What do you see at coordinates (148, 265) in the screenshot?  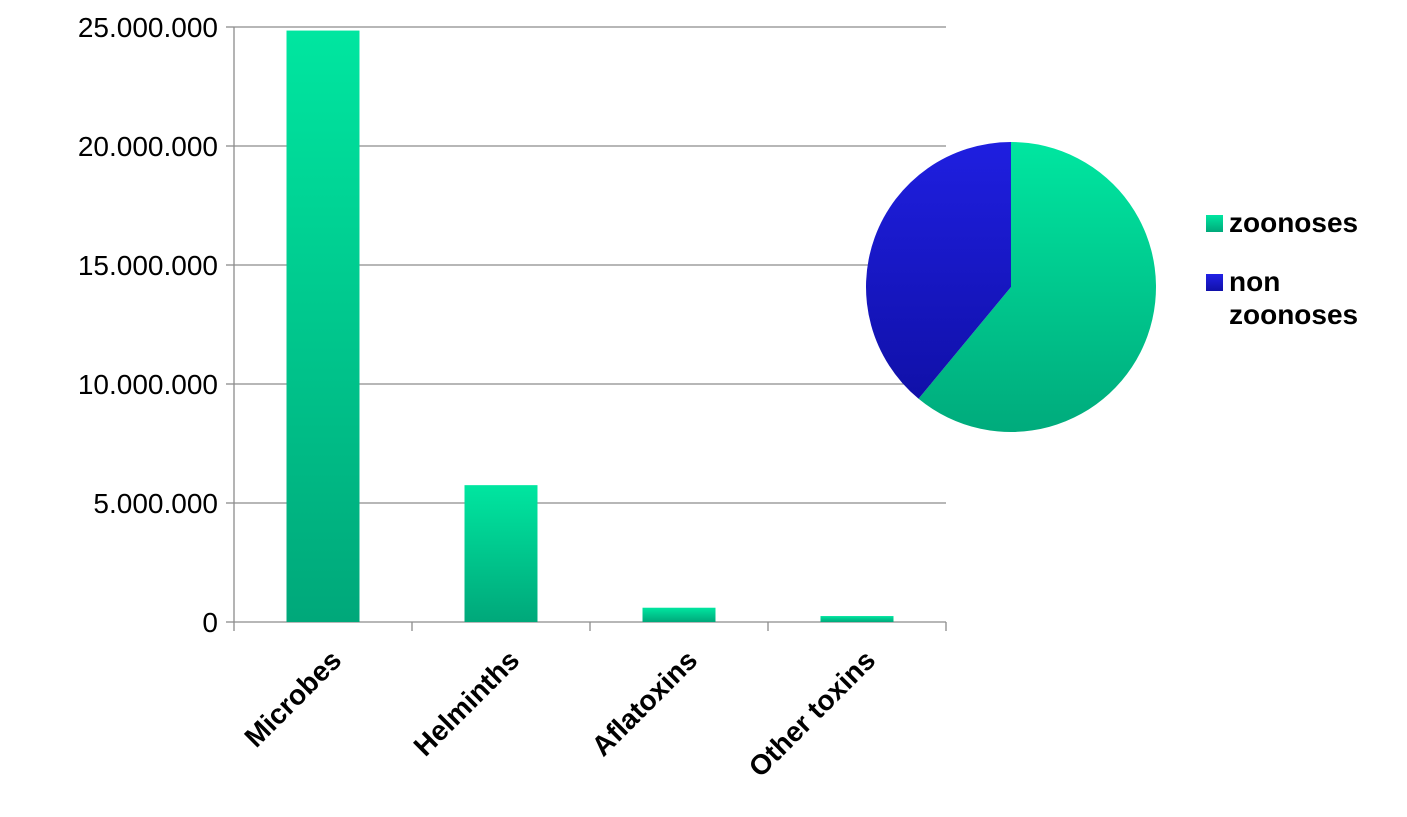 I see `y-tick-label: 15.000.000` at bounding box center [148, 265].